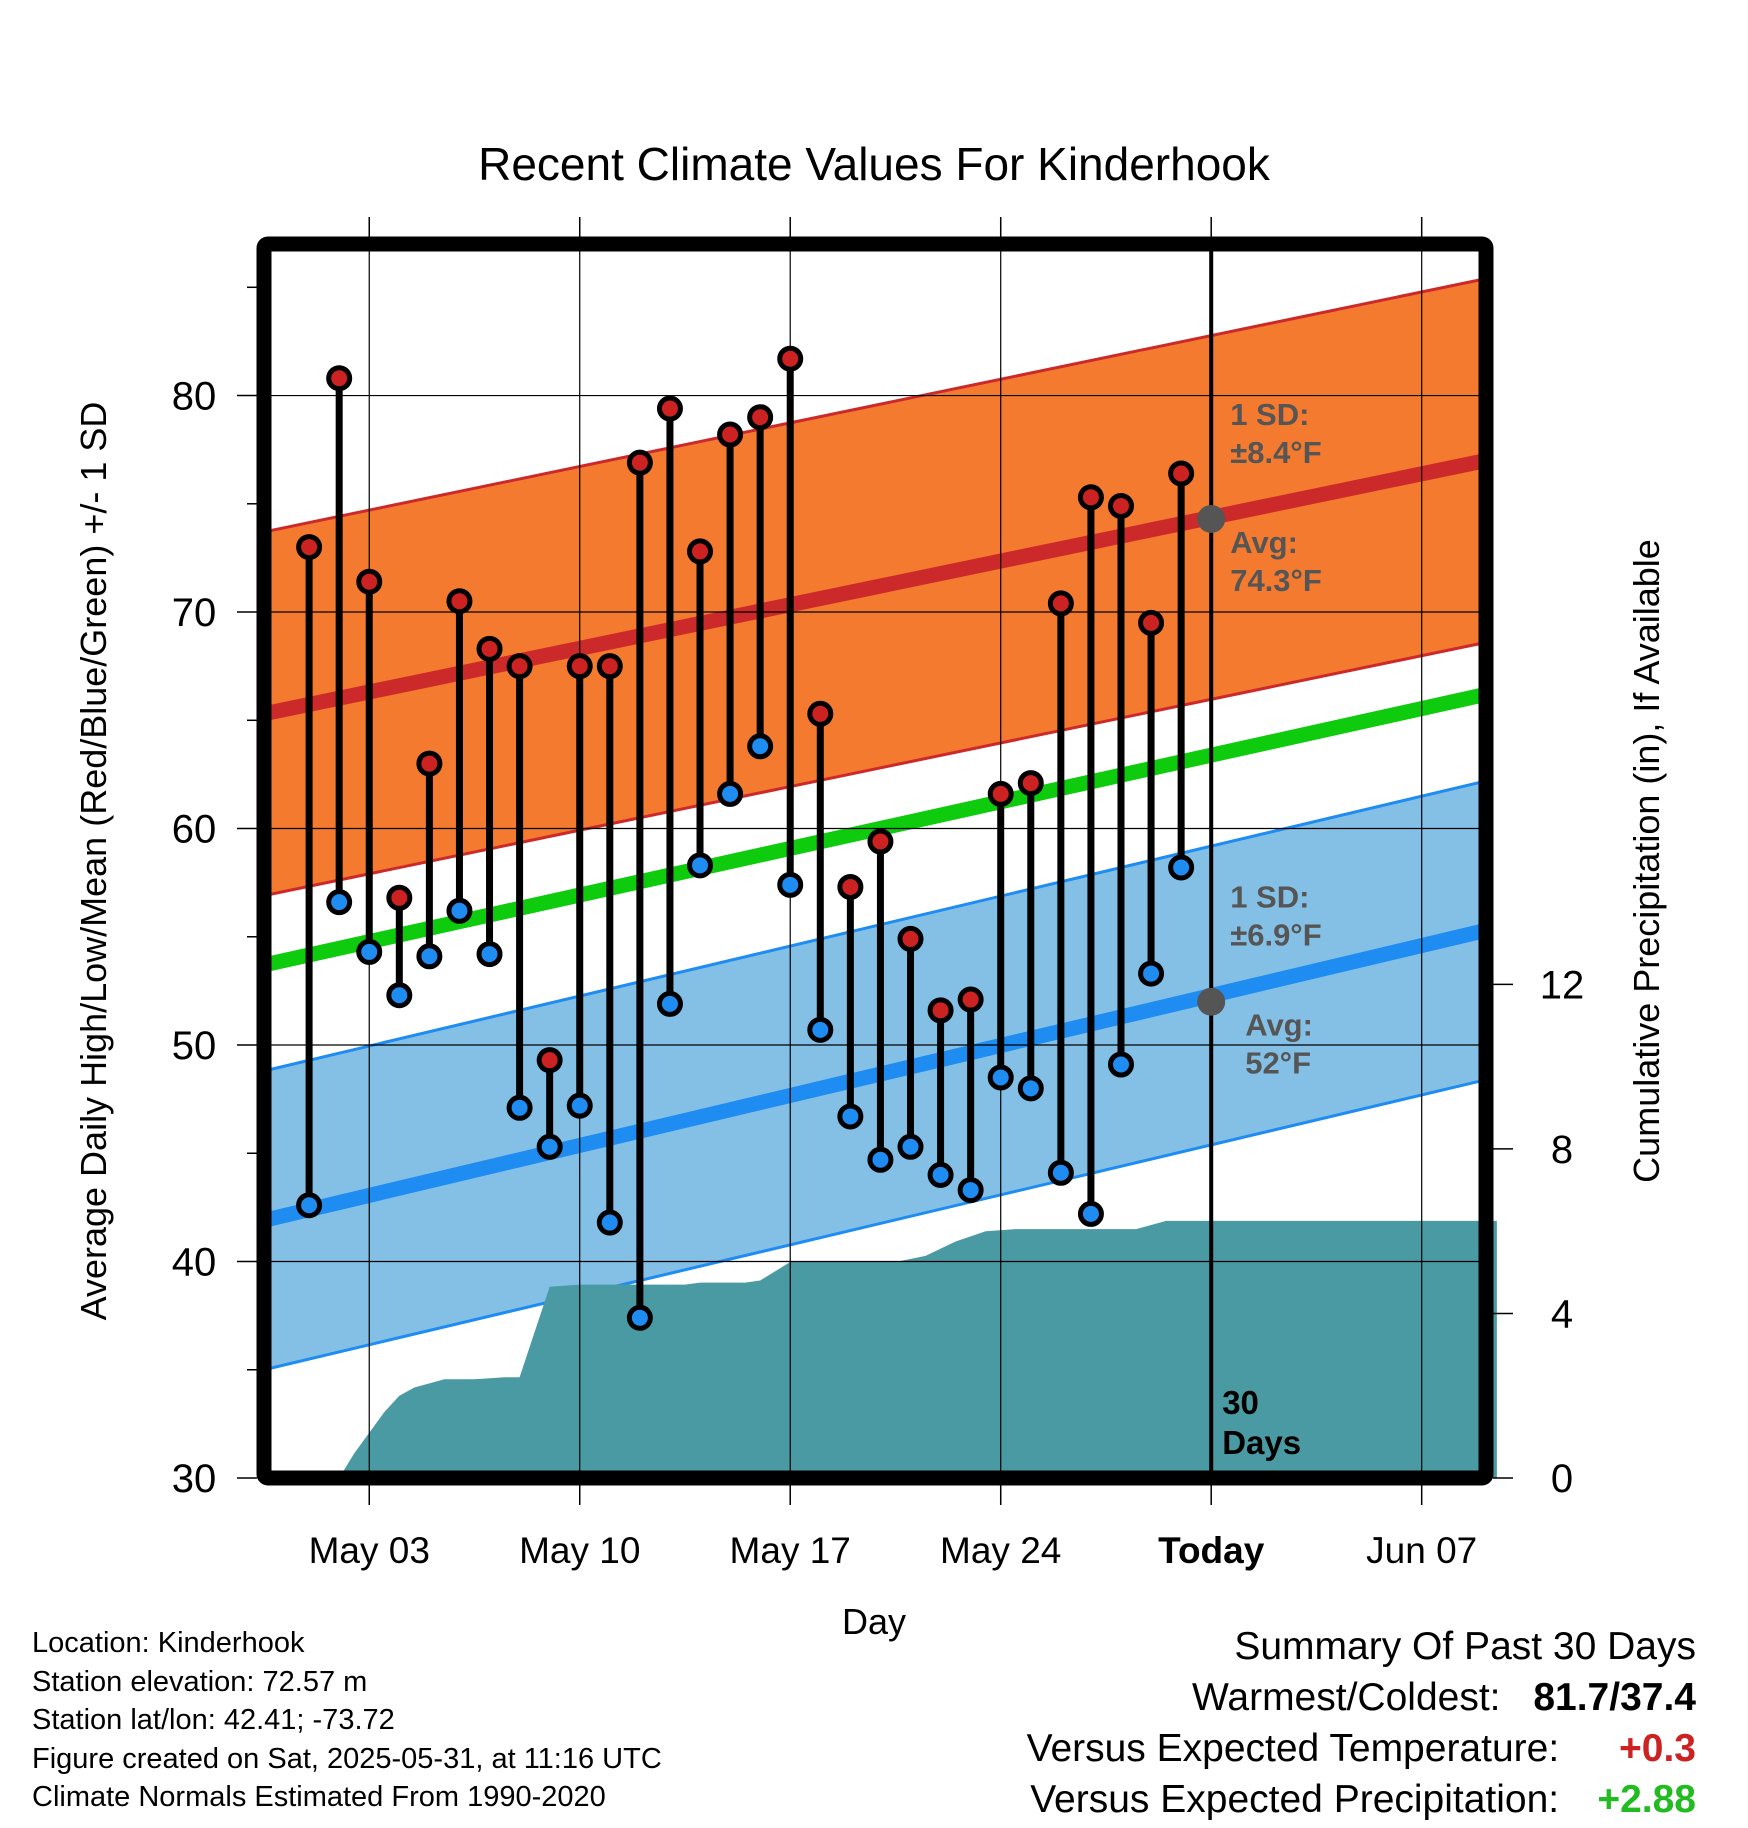 The height and width of the screenshot is (1828, 1748). Describe the element at coordinates (875, 587) in the screenshot. I see `high-normal-line` at that location.